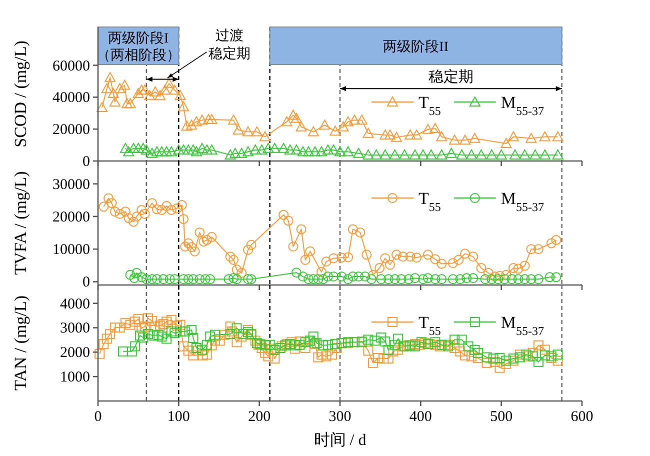  What do you see at coordinates (178, 417) in the screenshot?
I see `x-tick-label: 100` at bounding box center [178, 417].